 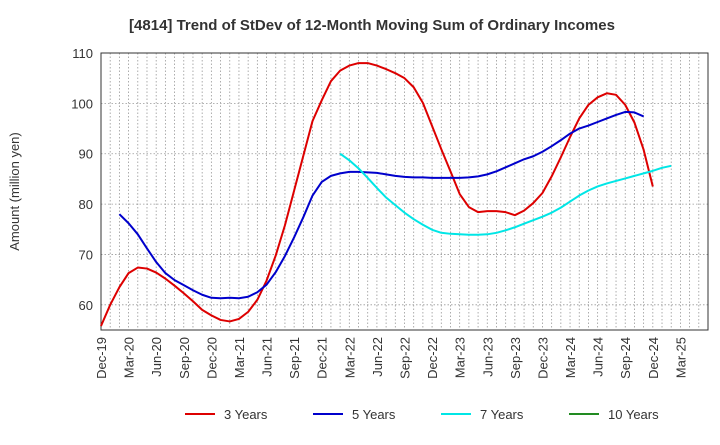 What do you see at coordinates (184, 358) in the screenshot?
I see `x-tick-label: Sep-20` at bounding box center [184, 358].